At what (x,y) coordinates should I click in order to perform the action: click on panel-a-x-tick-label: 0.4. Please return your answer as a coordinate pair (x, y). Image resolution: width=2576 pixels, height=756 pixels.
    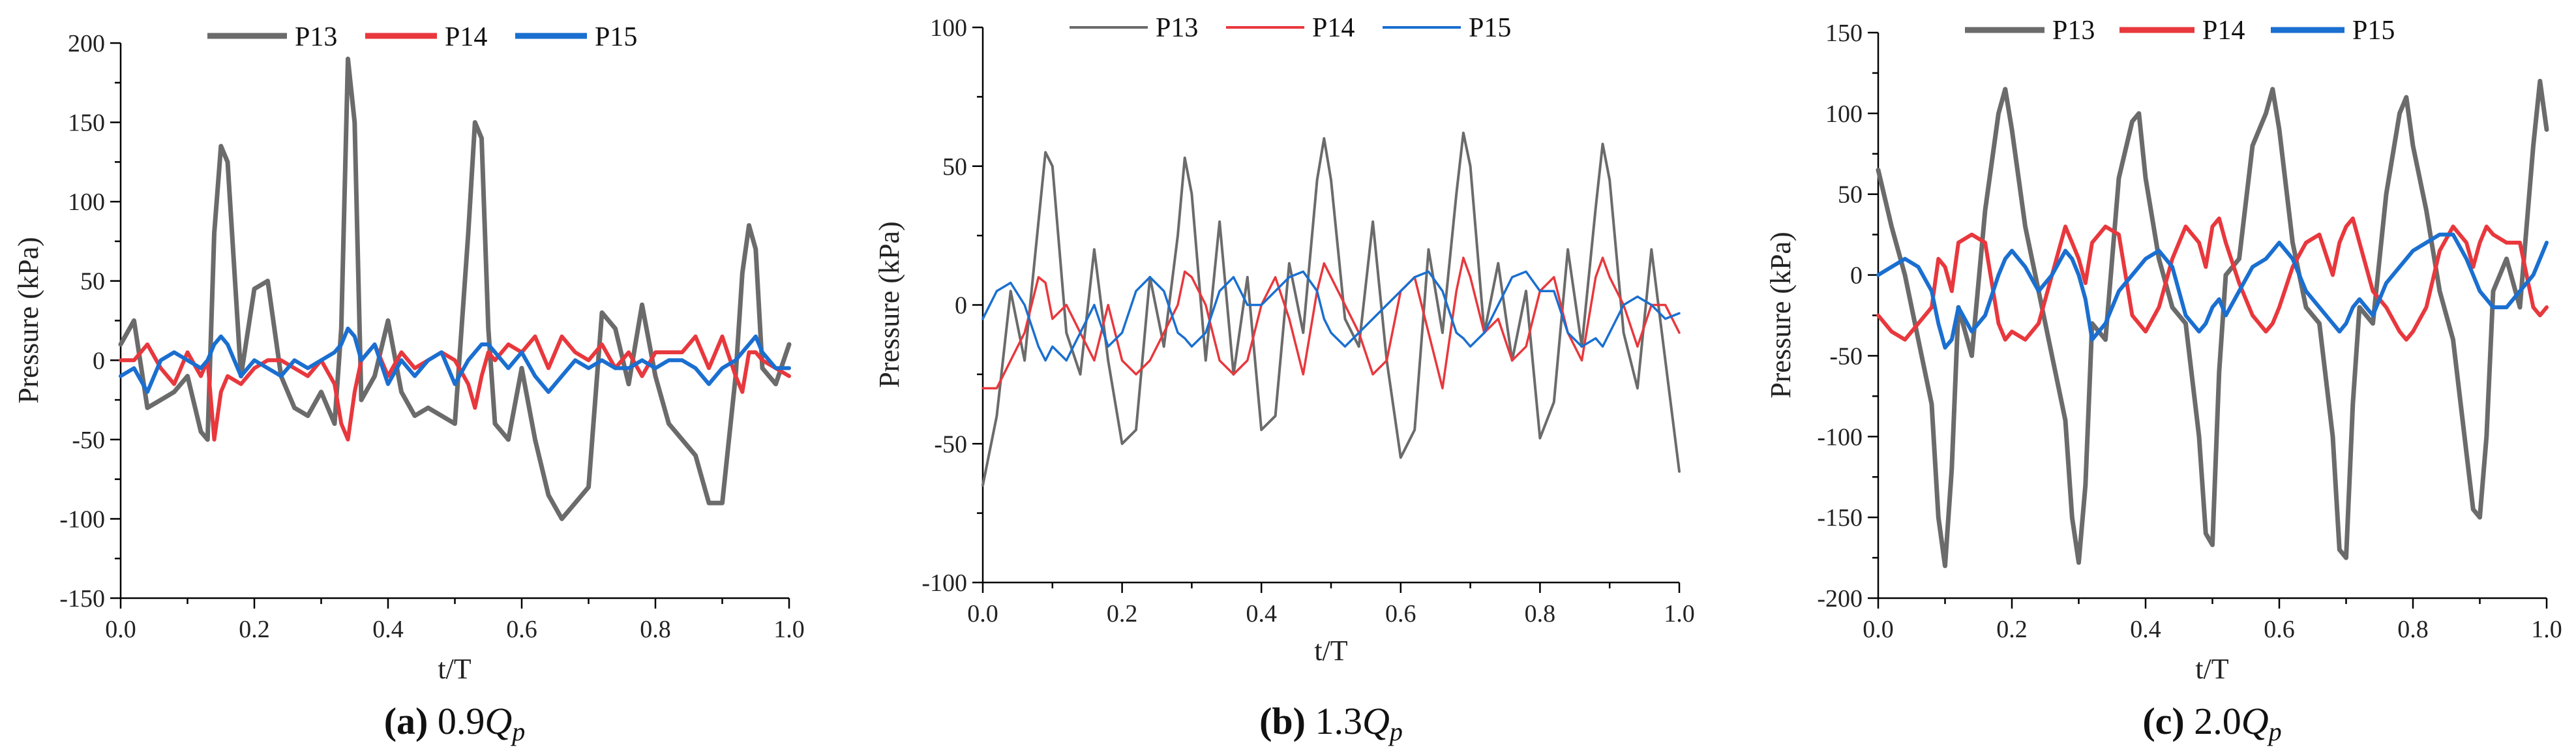
    Looking at the image, I should click on (388, 629).